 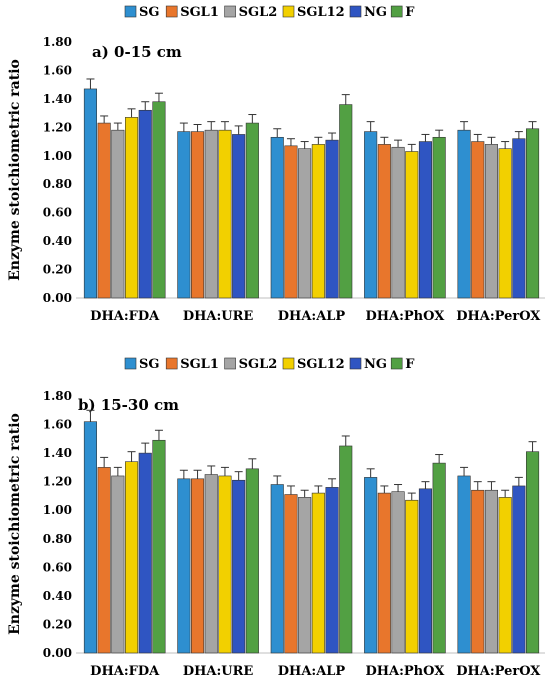 I want to click on bar-f-dha-phox, so click(x=439, y=558).